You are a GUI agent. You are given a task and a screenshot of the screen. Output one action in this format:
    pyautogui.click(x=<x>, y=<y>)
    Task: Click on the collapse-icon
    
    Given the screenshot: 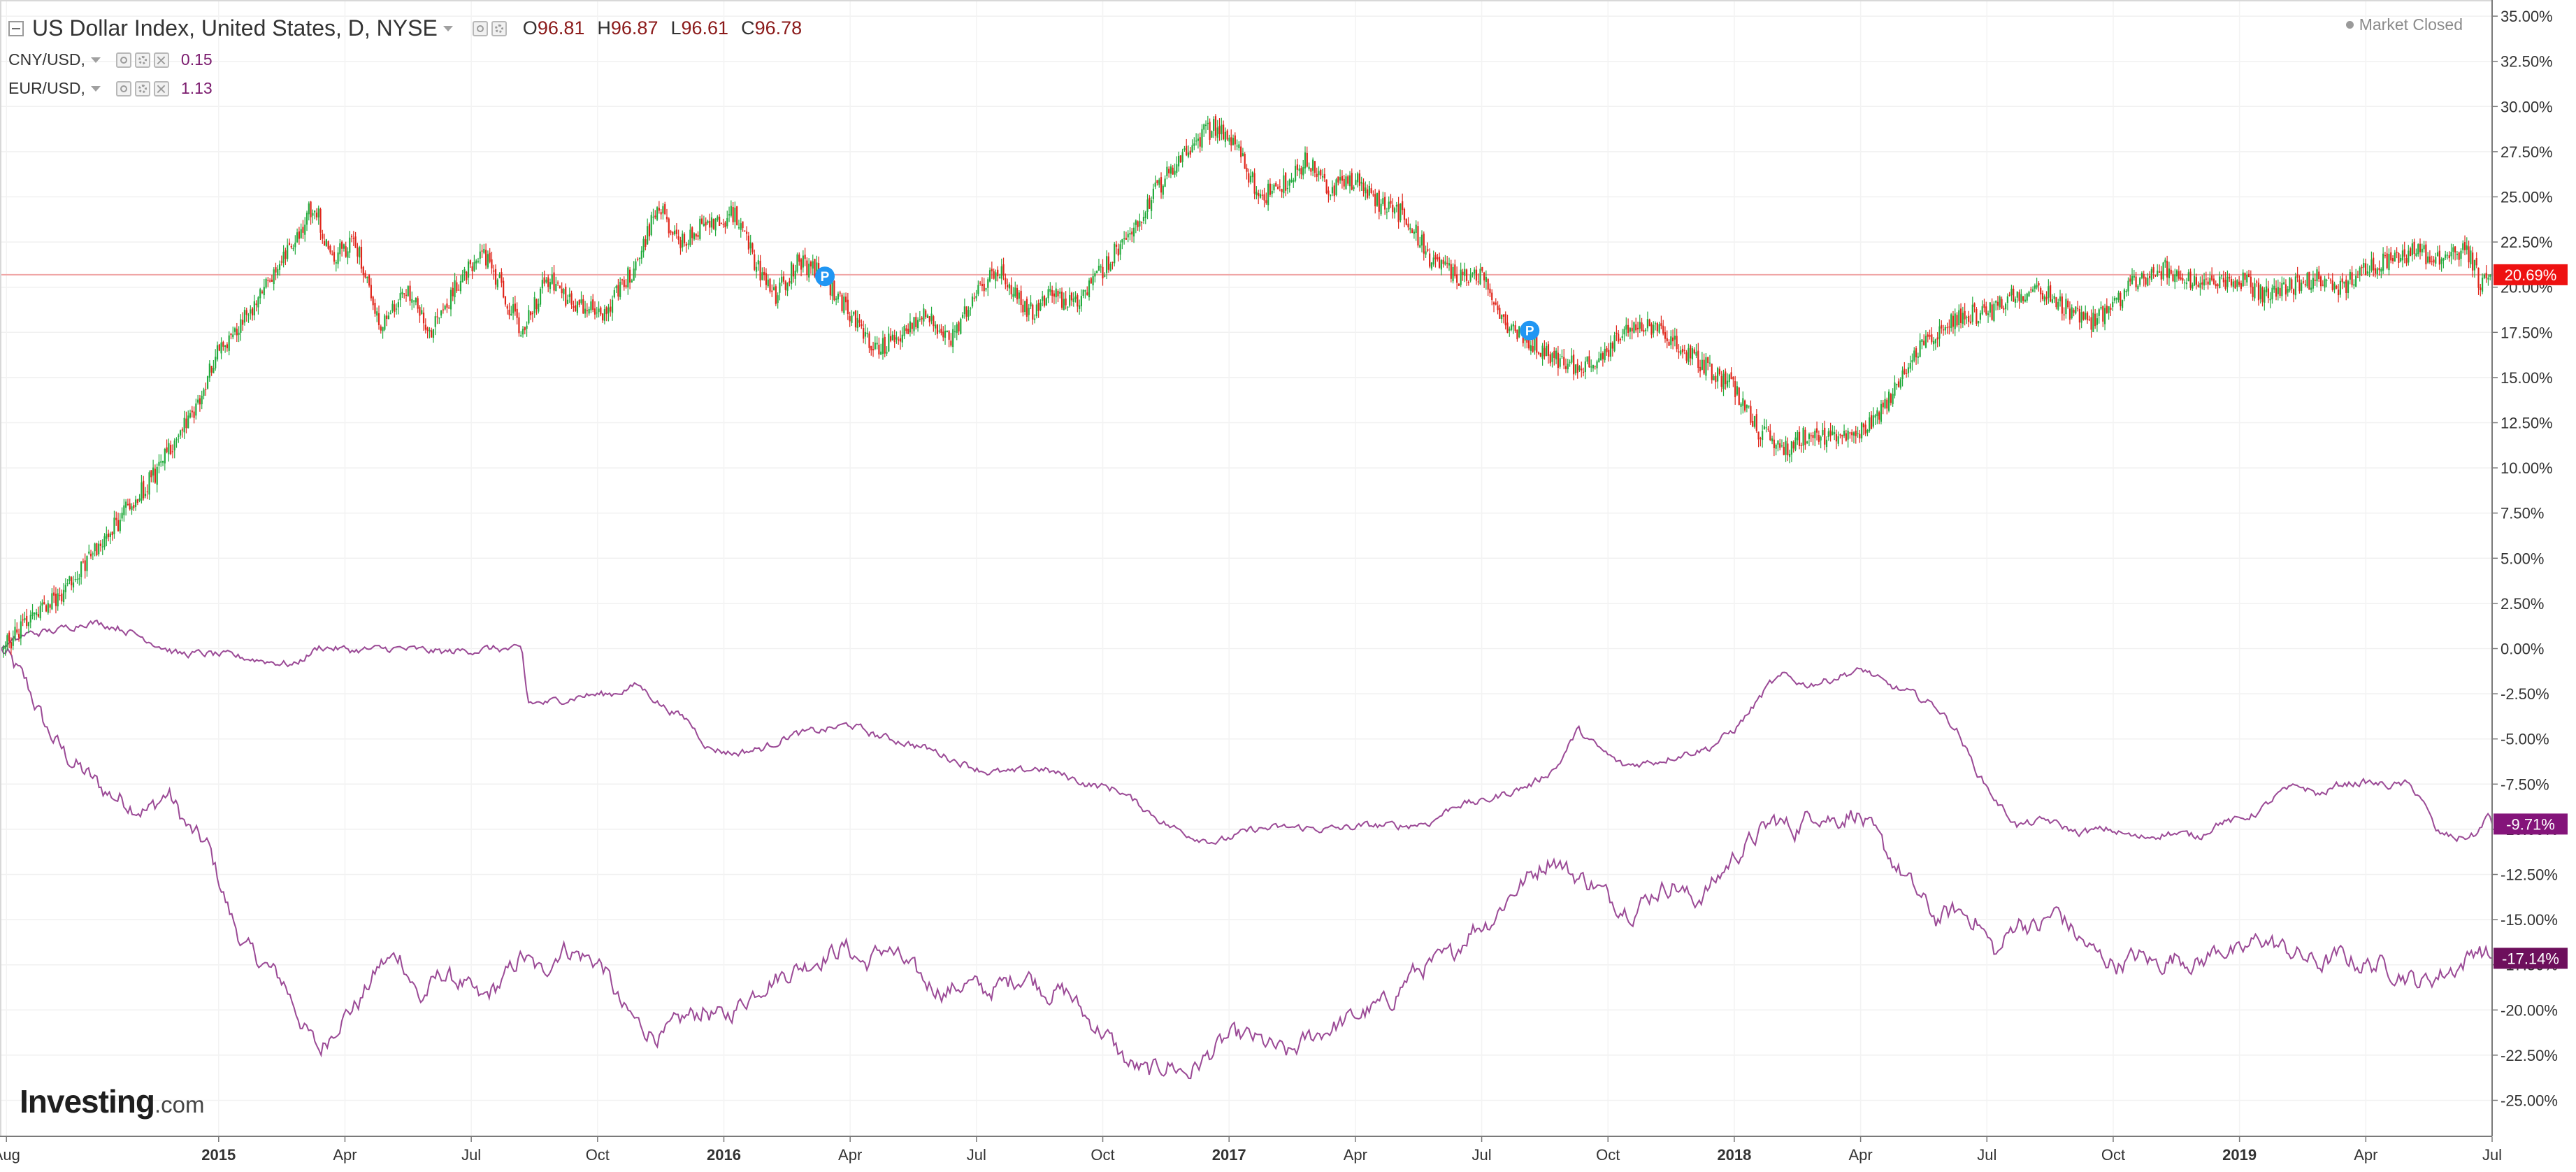 What is the action you would take?
    pyautogui.click(x=16, y=28)
    